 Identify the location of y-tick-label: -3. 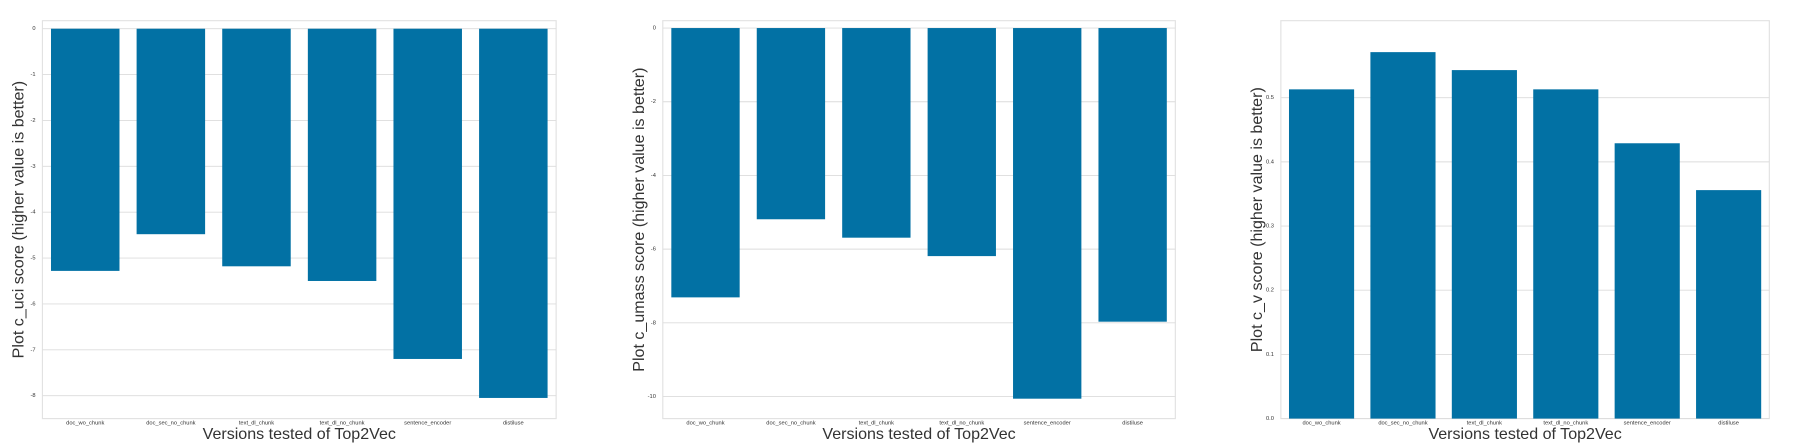
(32, 167).